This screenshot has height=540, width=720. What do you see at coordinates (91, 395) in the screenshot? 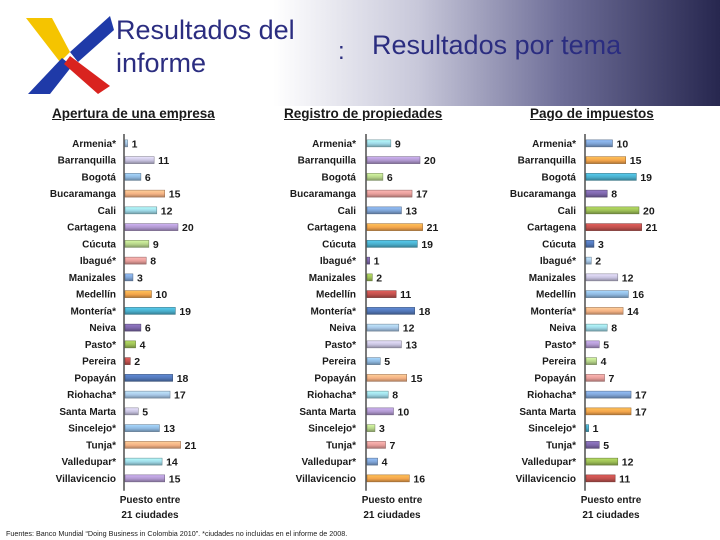
I see `category-label: Riohacha*` at bounding box center [91, 395].